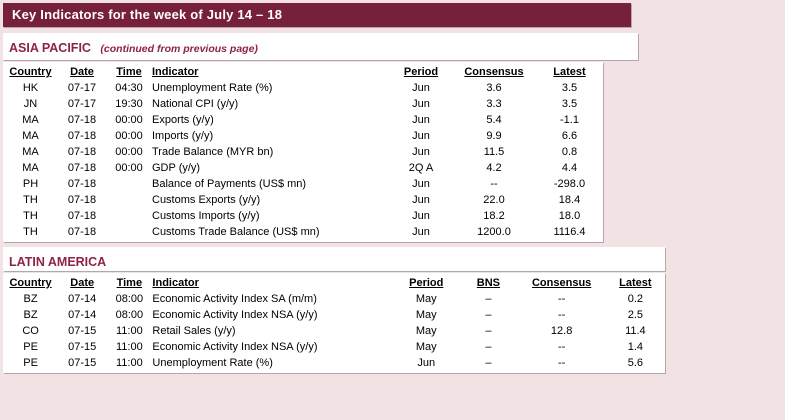 The width and height of the screenshot is (785, 420). I want to click on cell: BZ, so click(30, 315).